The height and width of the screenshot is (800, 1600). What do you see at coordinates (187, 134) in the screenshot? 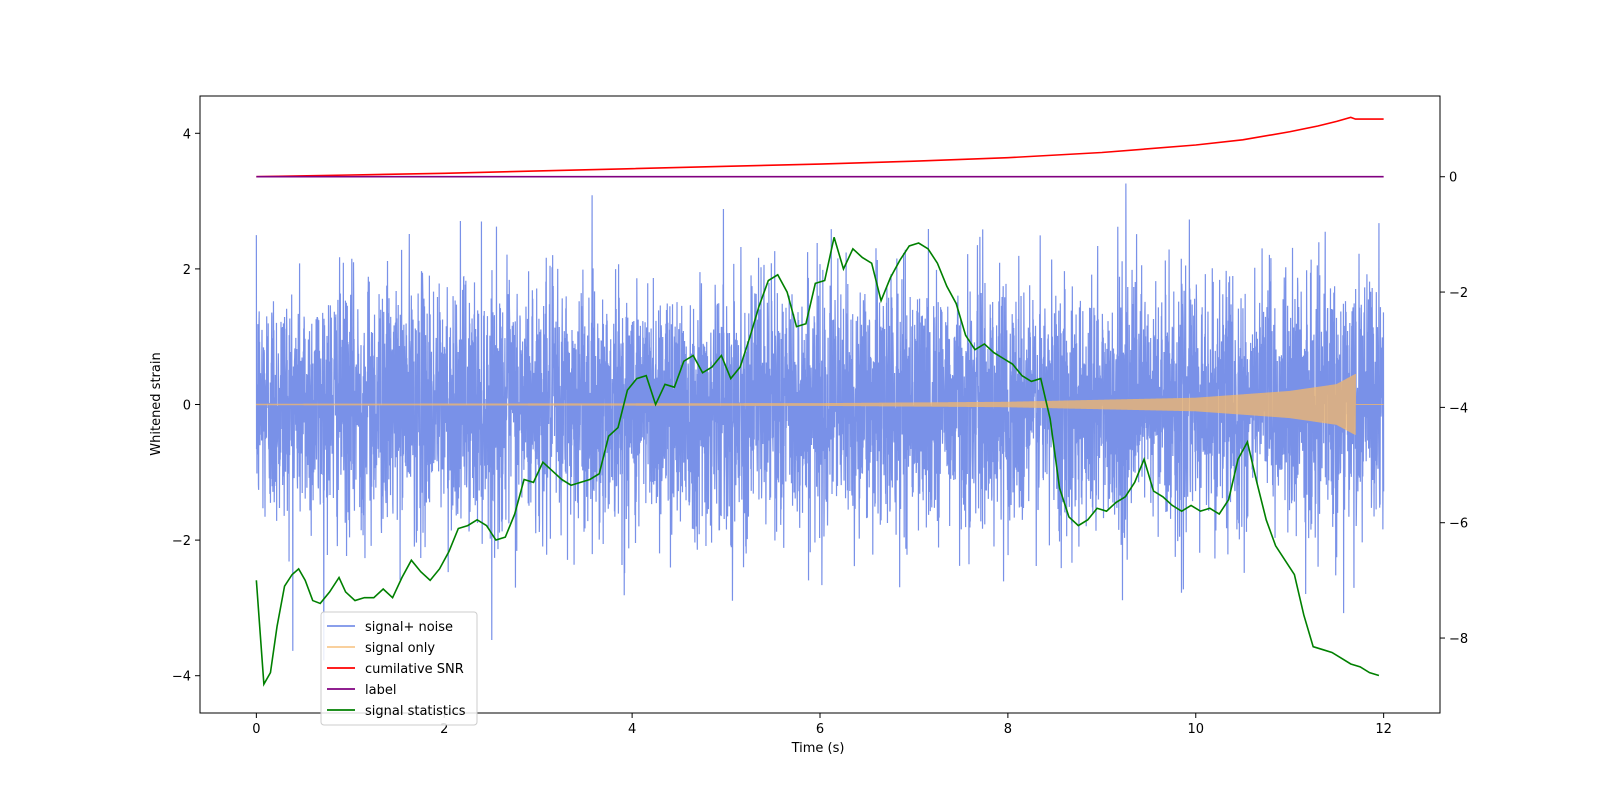
I see `y-tick-label-left: 4` at bounding box center [187, 134].